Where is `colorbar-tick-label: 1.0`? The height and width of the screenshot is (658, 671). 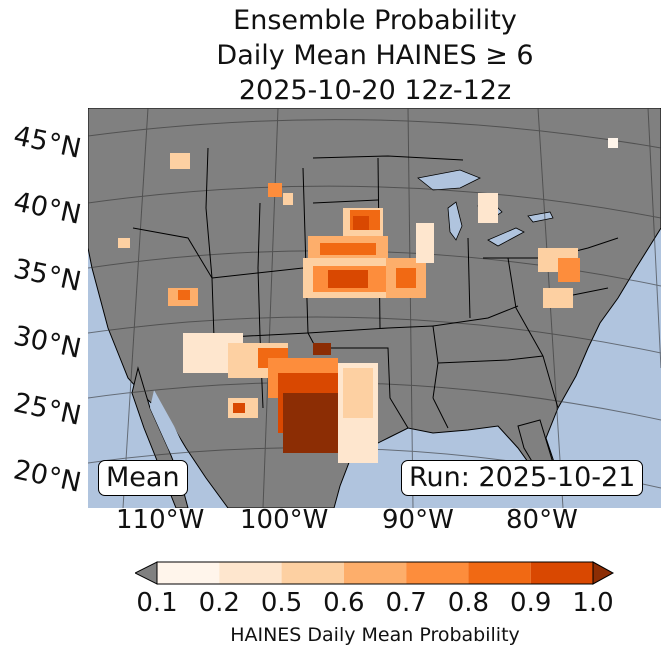 colorbar-tick-label: 1.0 is located at coordinates (593, 603).